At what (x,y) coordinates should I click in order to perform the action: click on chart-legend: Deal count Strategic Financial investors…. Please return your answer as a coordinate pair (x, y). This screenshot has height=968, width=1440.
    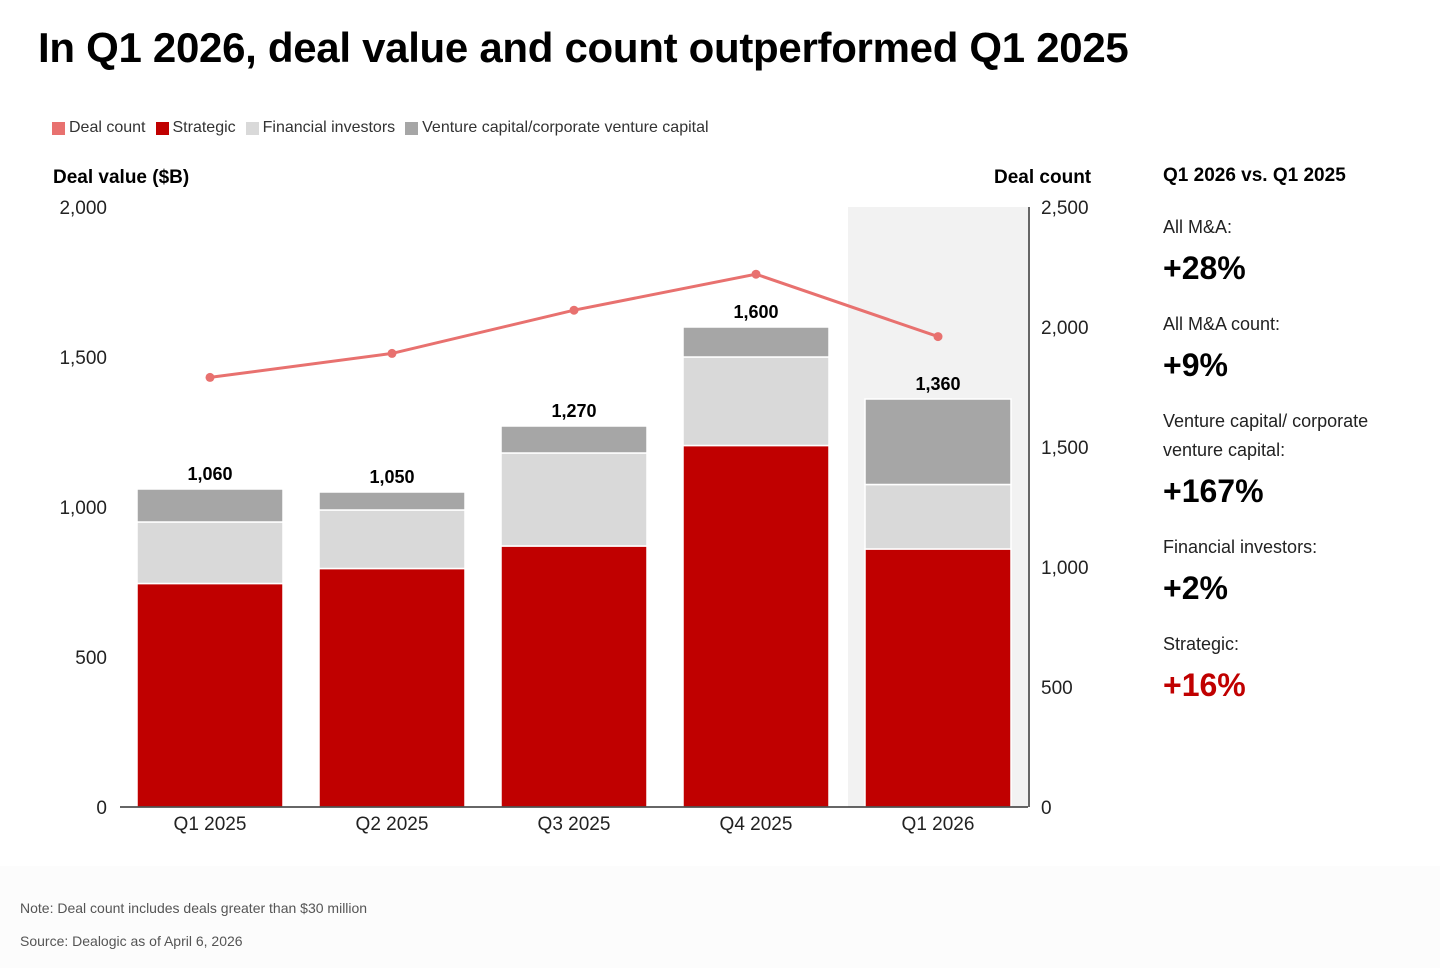
    Looking at the image, I should click on (380, 128).